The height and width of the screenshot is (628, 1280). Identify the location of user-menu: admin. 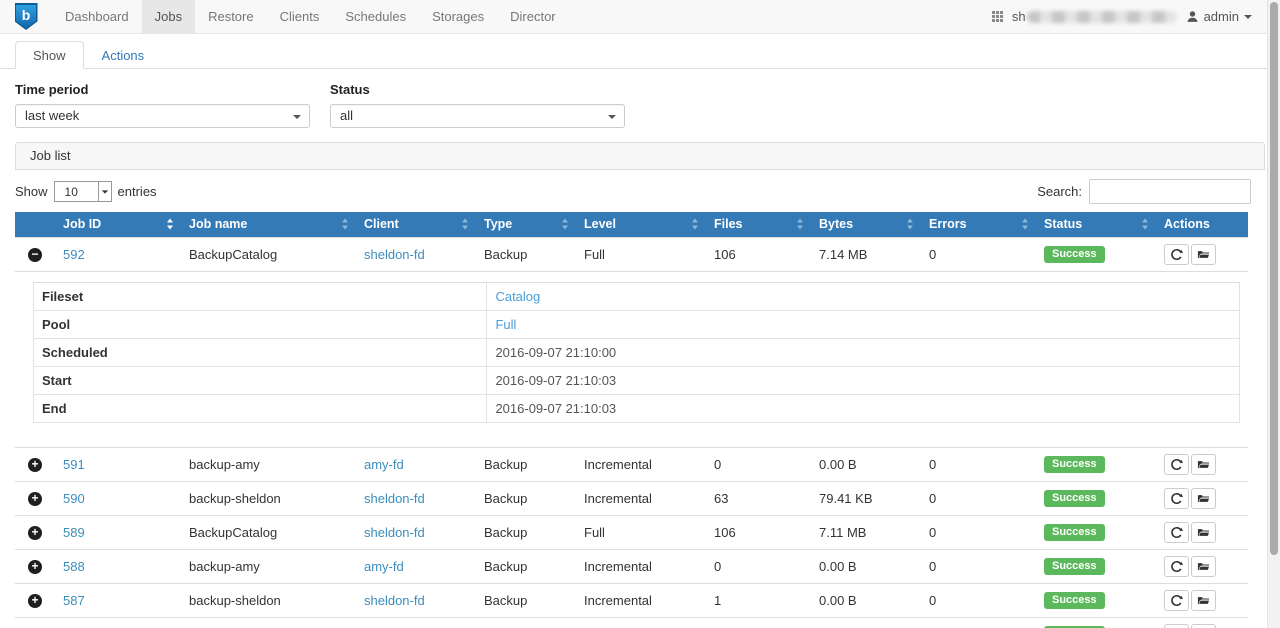
(1219, 16).